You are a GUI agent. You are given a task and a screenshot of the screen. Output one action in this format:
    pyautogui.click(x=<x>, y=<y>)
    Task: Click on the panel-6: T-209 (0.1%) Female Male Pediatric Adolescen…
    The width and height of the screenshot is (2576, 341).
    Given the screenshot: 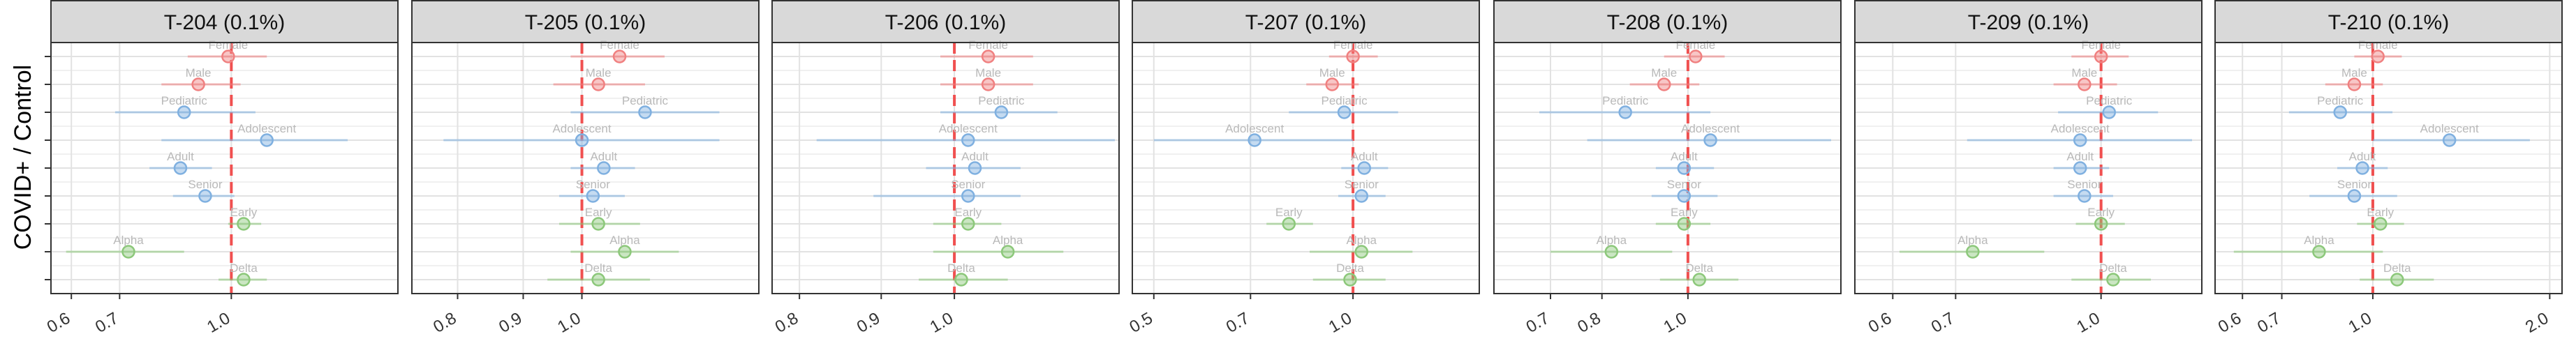 What is the action you would take?
    pyautogui.click(x=2028, y=169)
    